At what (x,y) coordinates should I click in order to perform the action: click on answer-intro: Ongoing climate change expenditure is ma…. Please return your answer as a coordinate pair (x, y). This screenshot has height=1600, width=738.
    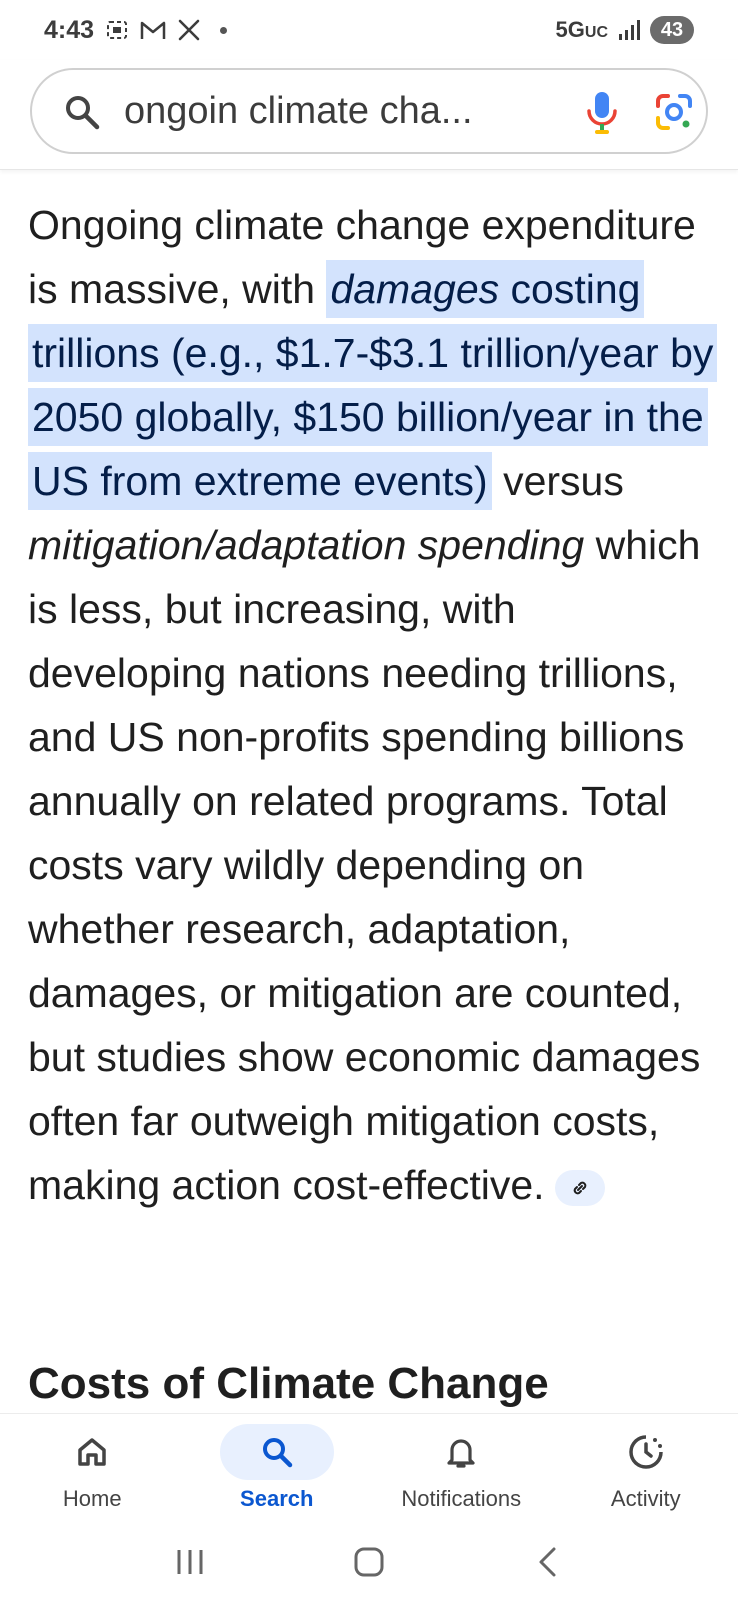
    Looking at the image, I should click on (362, 257).